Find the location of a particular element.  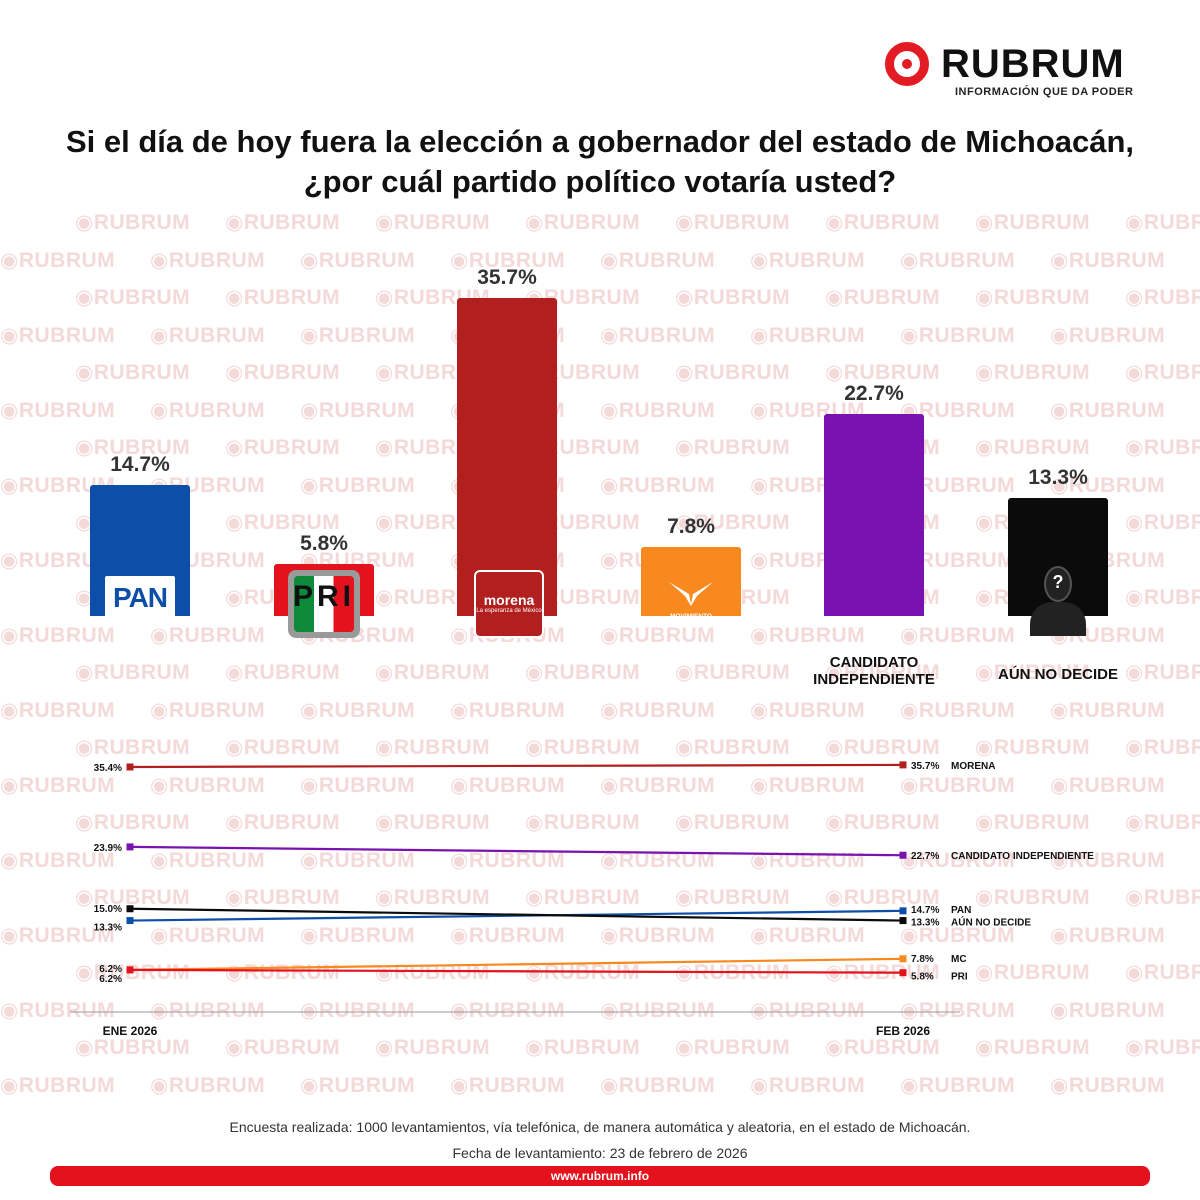

series-name-label: PAN is located at coordinates (961, 910).